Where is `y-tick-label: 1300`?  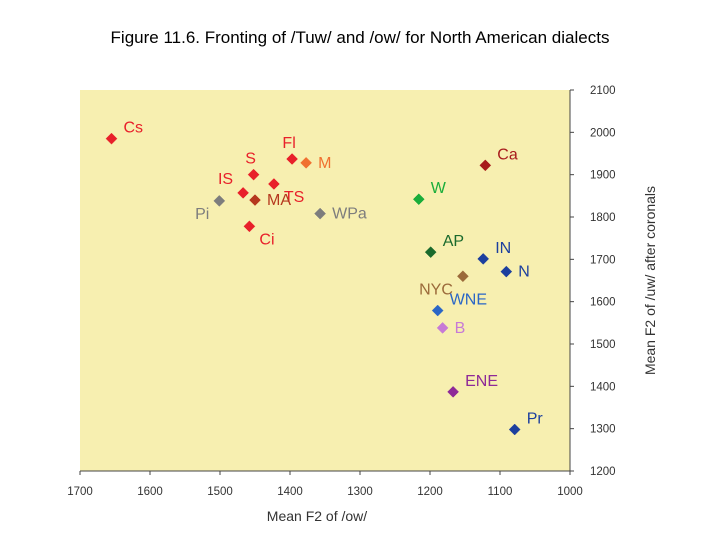 y-tick-label: 1300 is located at coordinates (603, 430).